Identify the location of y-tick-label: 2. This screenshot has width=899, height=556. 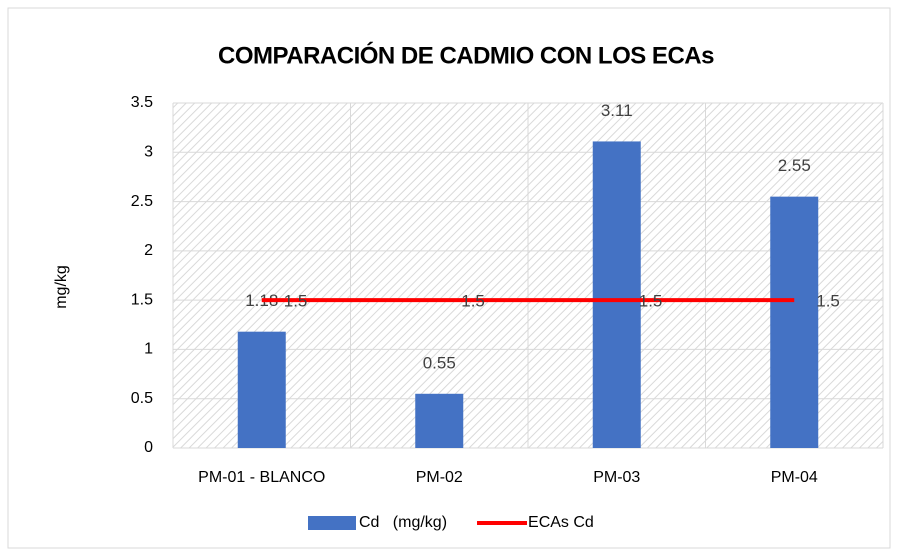
(148, 250).